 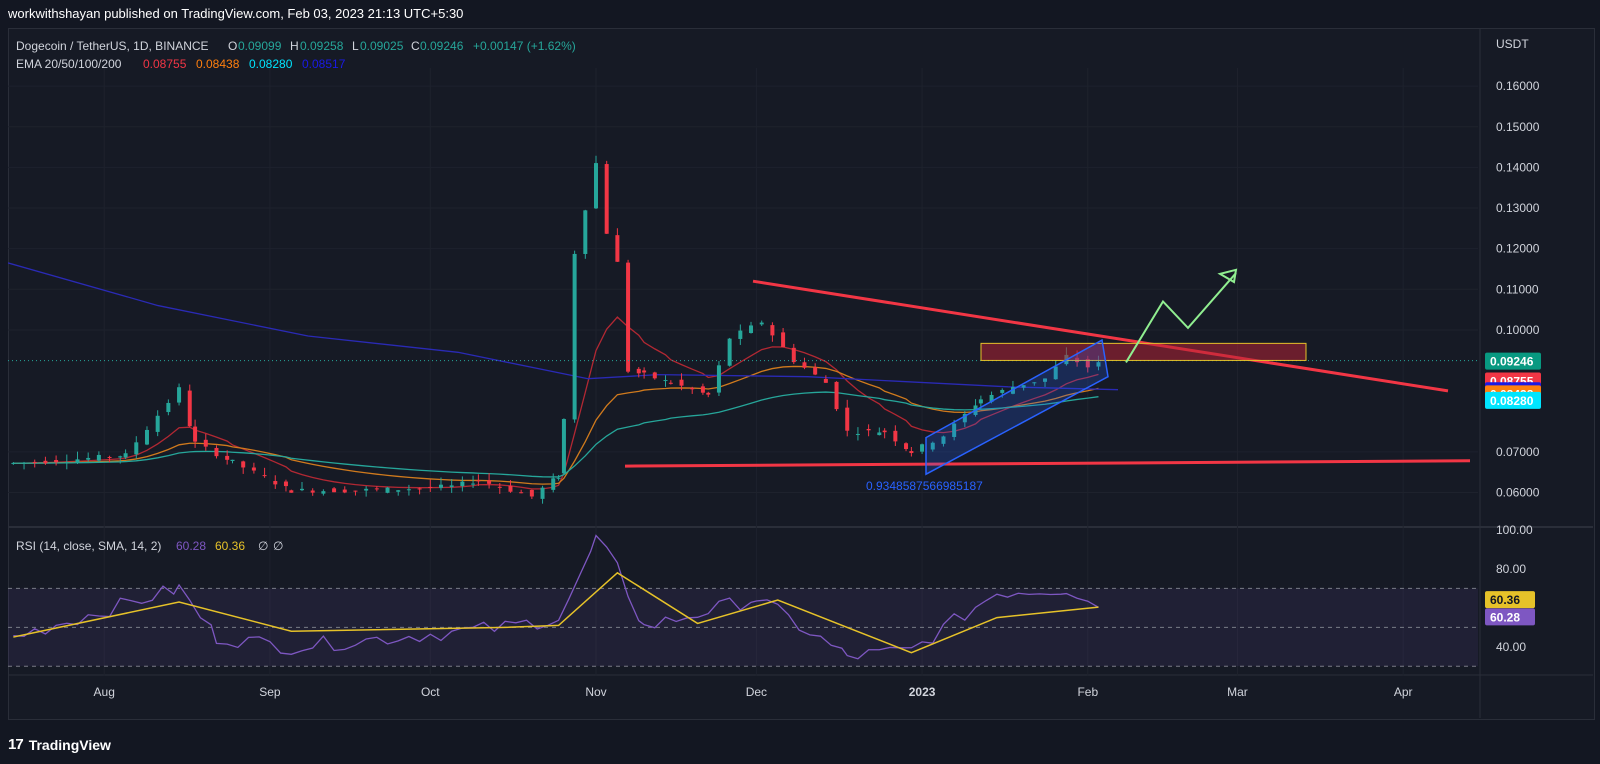 What do you see at coordinates (260, 46) in the screenshot?
I see `legend-open: 0.09099` at bounding box center [260, 46].